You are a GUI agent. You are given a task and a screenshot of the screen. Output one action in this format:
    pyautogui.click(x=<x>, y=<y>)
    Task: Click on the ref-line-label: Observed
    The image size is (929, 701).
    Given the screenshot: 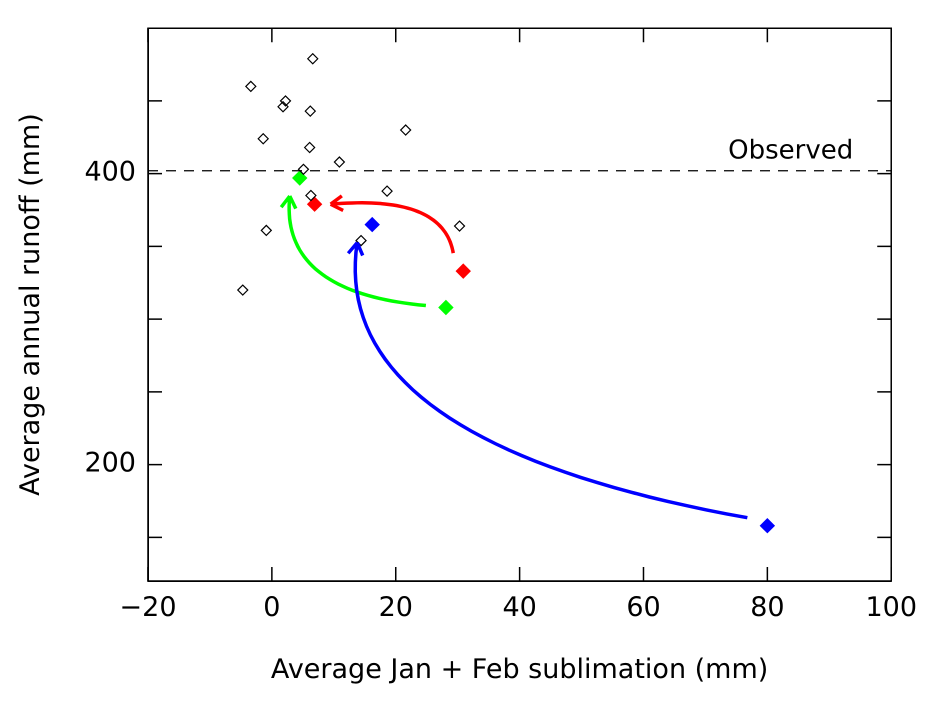 What is the action you would take?
    pyautogui.click(x=791, y=151)
    